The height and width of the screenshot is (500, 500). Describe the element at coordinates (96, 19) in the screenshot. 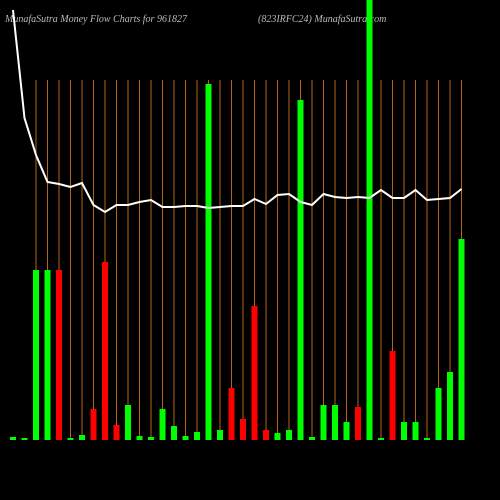

I see `chart-title: MunafaSutra Money Flow Charts for 961827` at that location.